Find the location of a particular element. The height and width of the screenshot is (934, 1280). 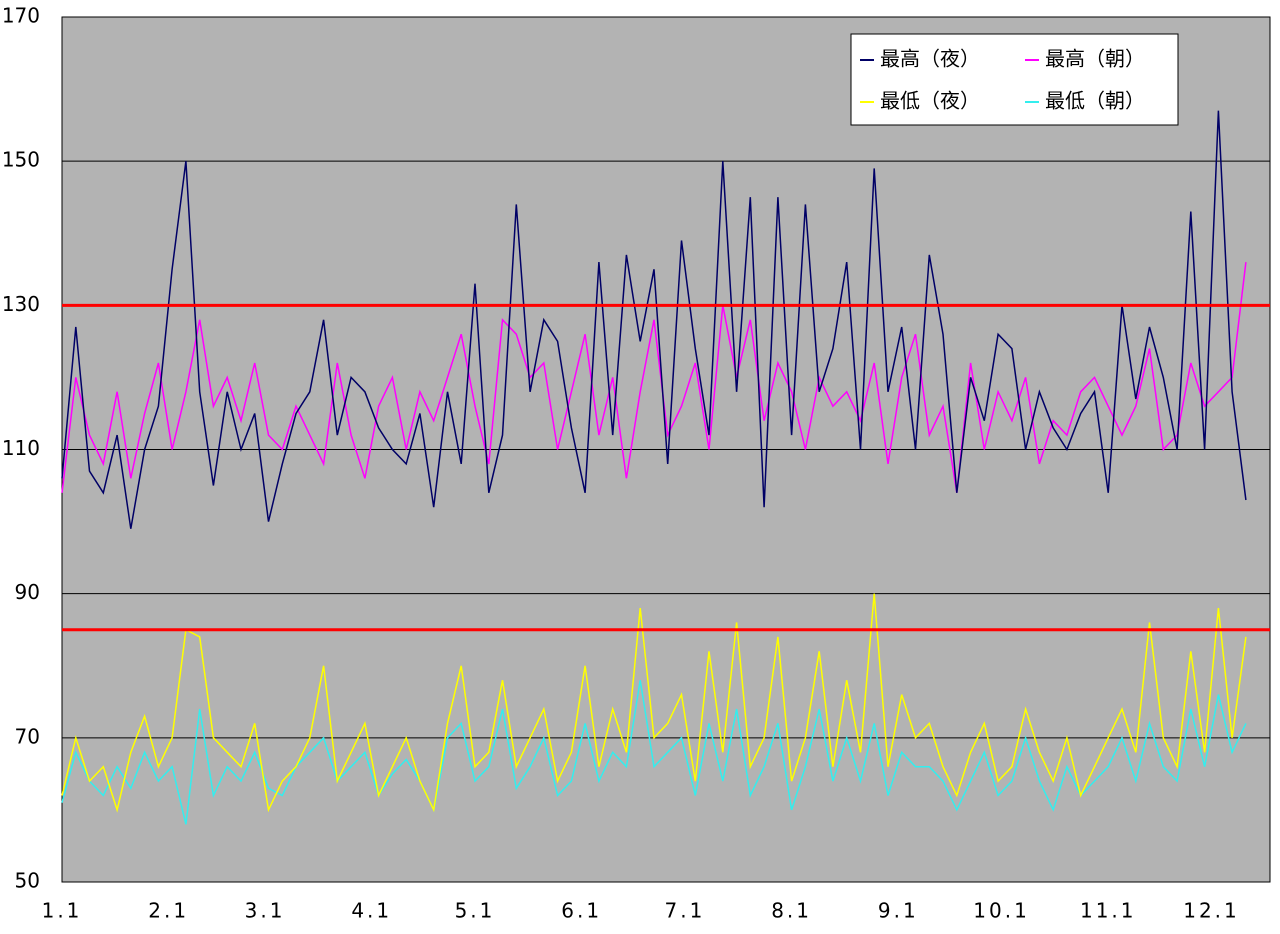

y-tick-label: 130 is located at coordinates (21, 304).